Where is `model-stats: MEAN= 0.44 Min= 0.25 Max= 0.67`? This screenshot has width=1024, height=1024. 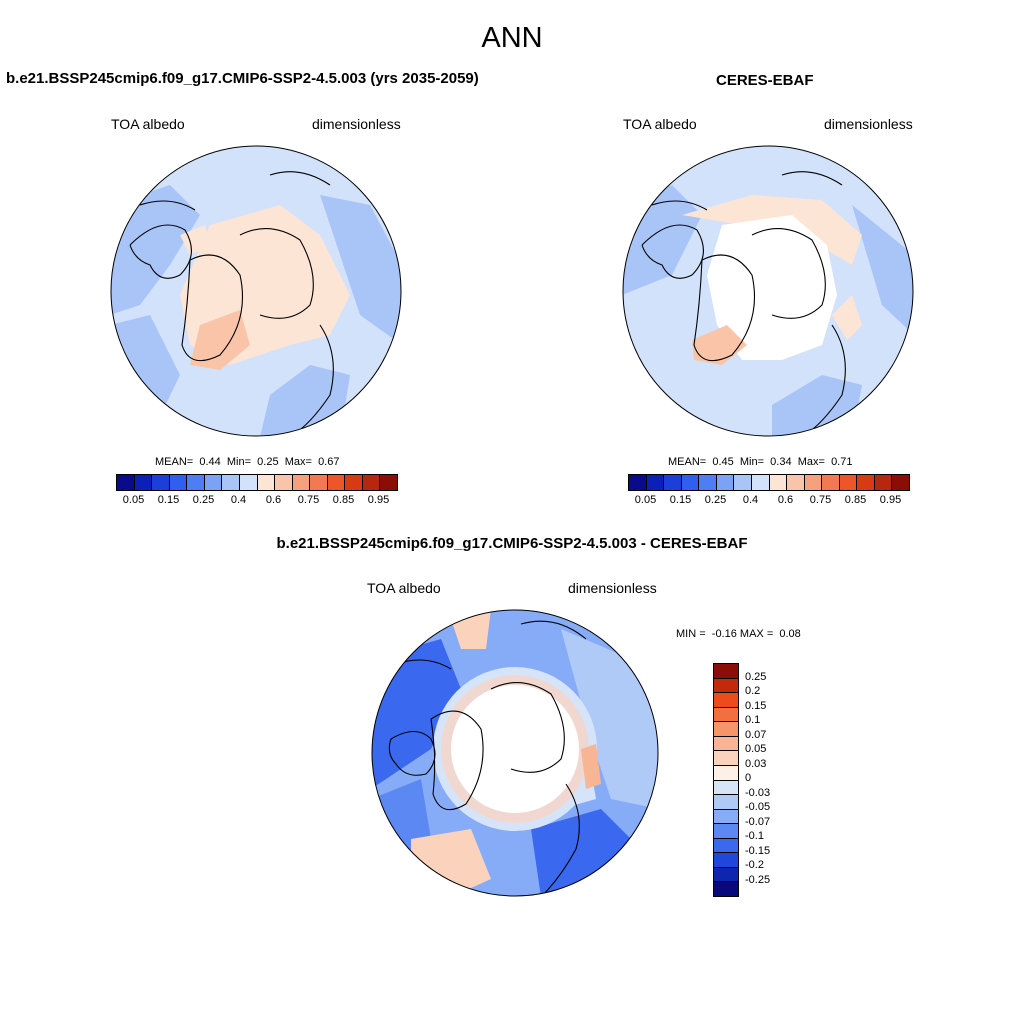 model-stats: MEAN= 0.44 Min= 0.25 Max= 0.67 is located at coordinates (247, 462).